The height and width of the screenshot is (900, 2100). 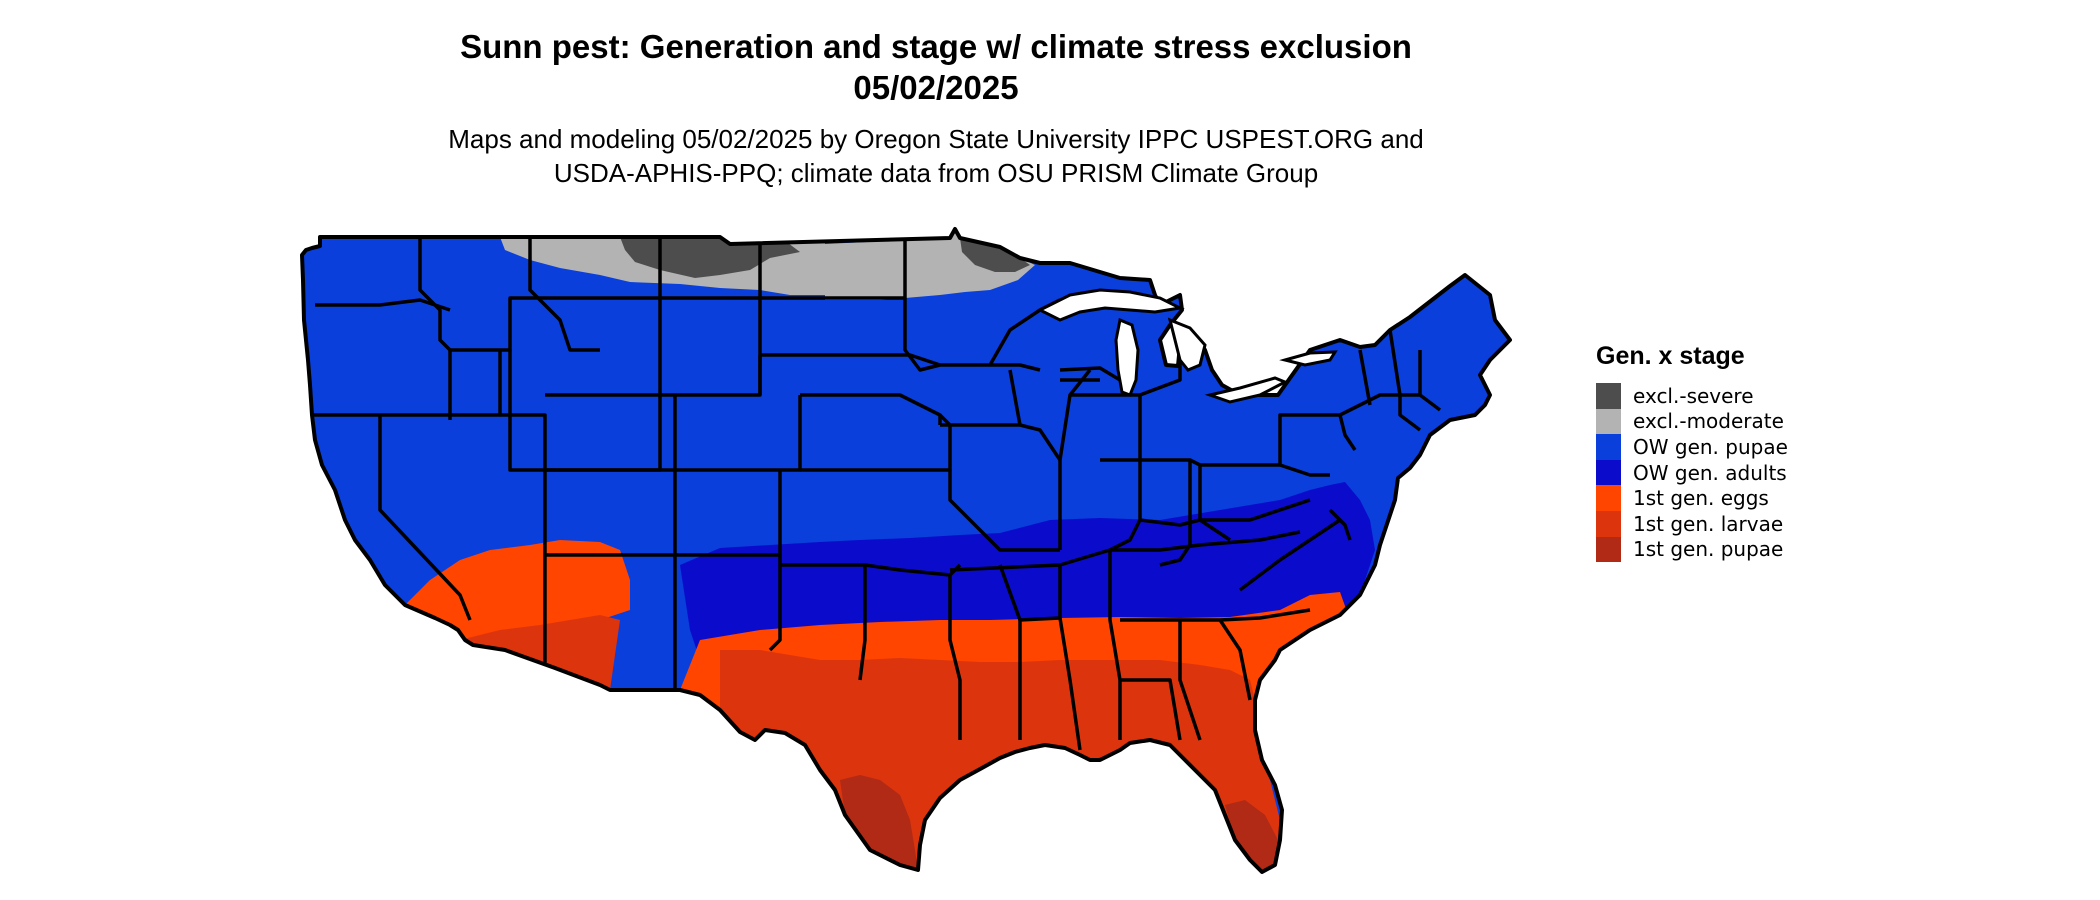 I want to click on legend-item: OW gen. adults, so click(x=1692, y=472).